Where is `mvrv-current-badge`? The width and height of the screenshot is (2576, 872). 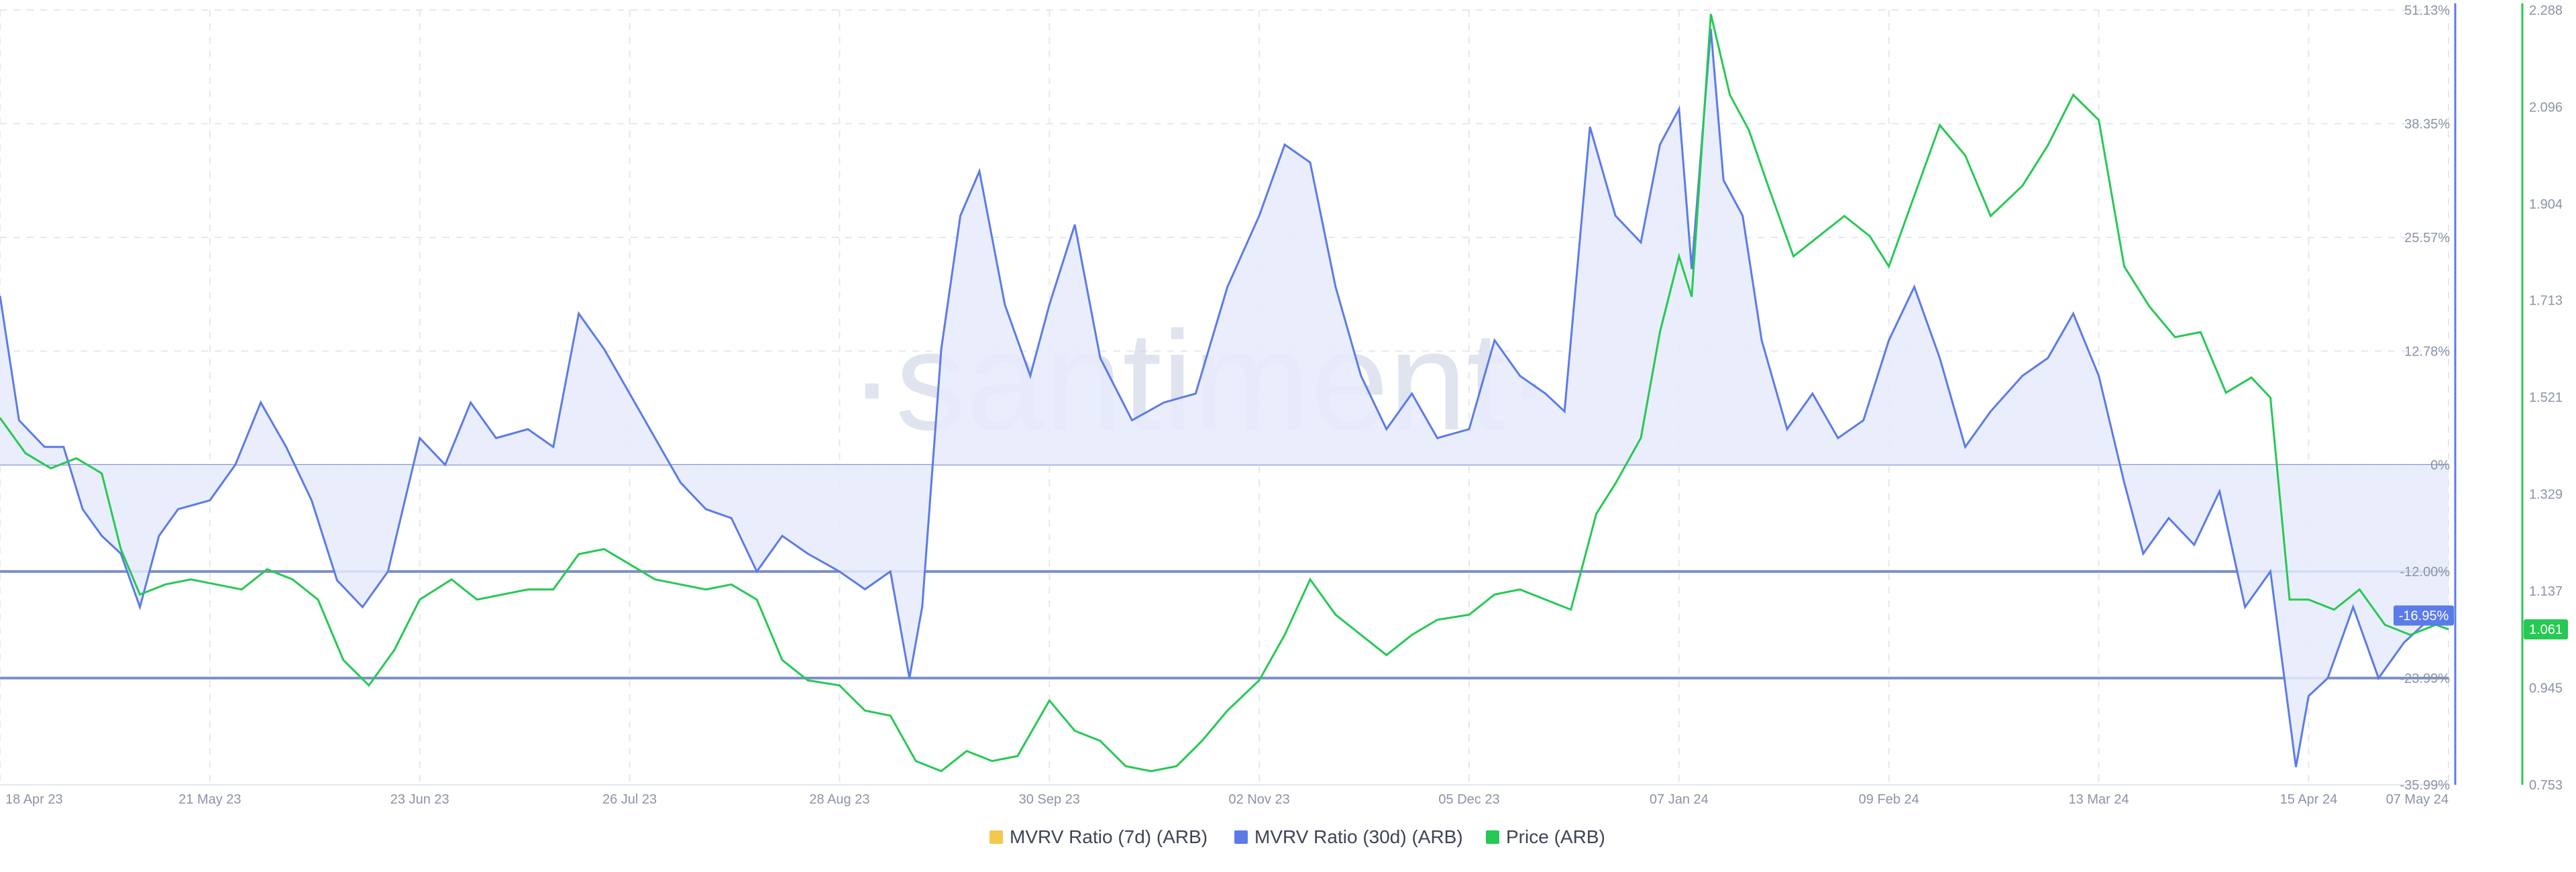
mvrv-current-badge is located at coordinates (2424, 616).